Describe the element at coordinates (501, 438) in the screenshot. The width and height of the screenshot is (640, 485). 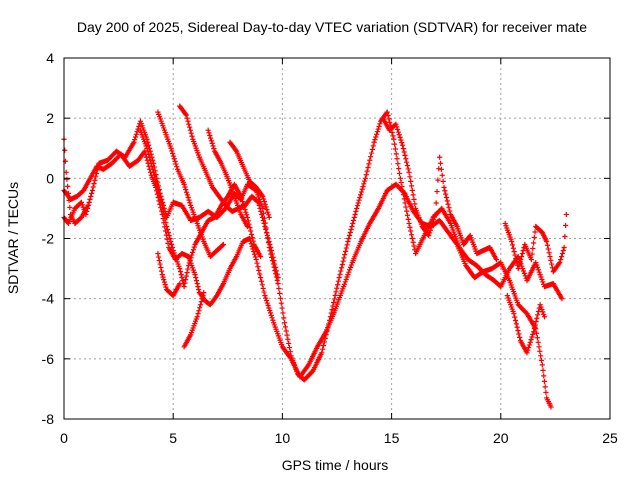
I see `x-tick-label: 20` at that location.